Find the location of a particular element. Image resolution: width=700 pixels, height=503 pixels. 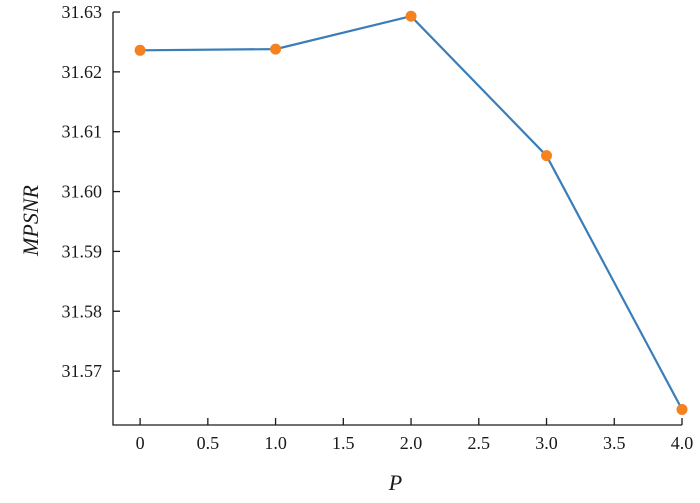

x-axis-ticks: 0 0.5 1.0 1.5 2.0 2.5 3.0 3.5 4.0 is located at coordinates (415, 435).